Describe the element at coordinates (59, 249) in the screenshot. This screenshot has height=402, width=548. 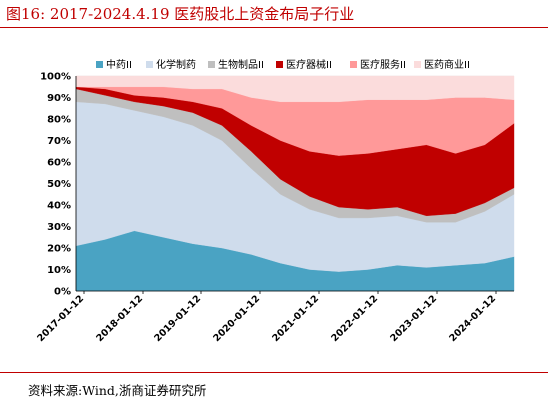
I see `y-tick-label: 20%` at that location.